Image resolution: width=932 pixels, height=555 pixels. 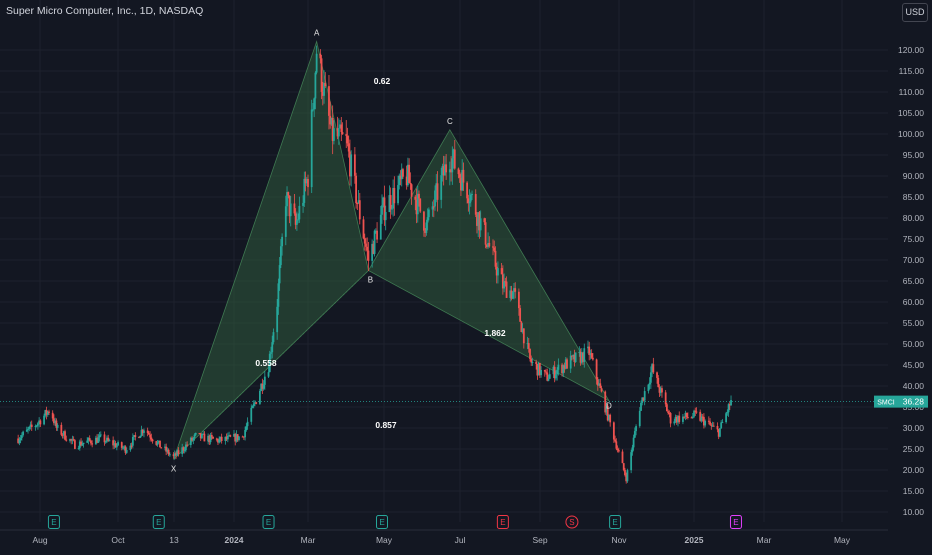 I want to click on ratio-xab-label: 0.62, so click(x=382, y=81).